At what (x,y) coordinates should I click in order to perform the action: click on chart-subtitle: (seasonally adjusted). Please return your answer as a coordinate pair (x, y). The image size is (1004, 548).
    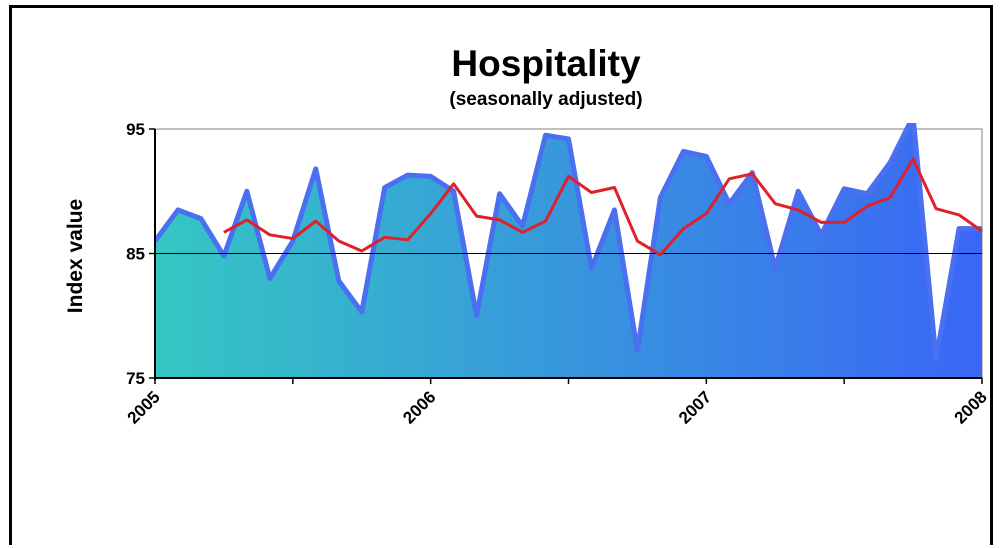
    Looking at the image, I should click on (545, 99).